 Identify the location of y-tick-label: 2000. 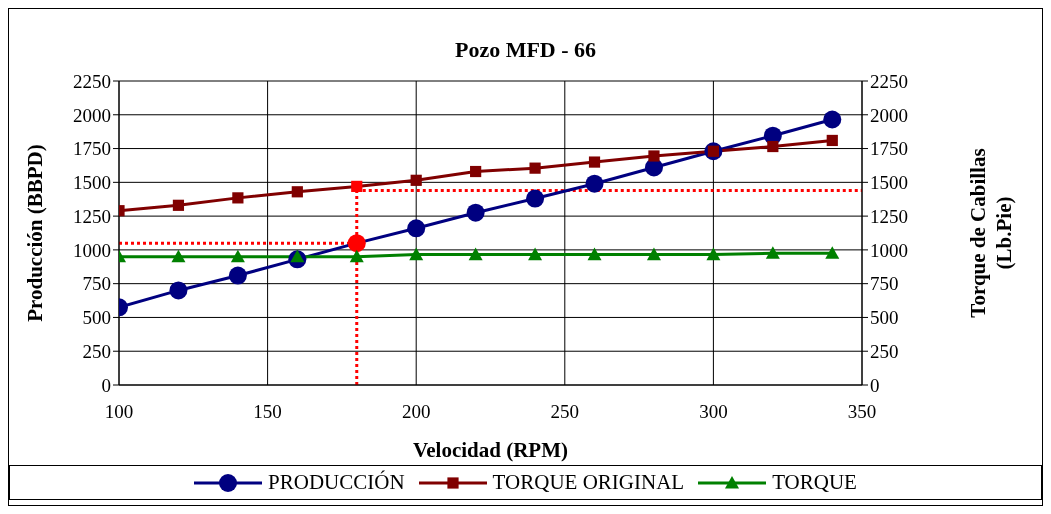
(92, 115).